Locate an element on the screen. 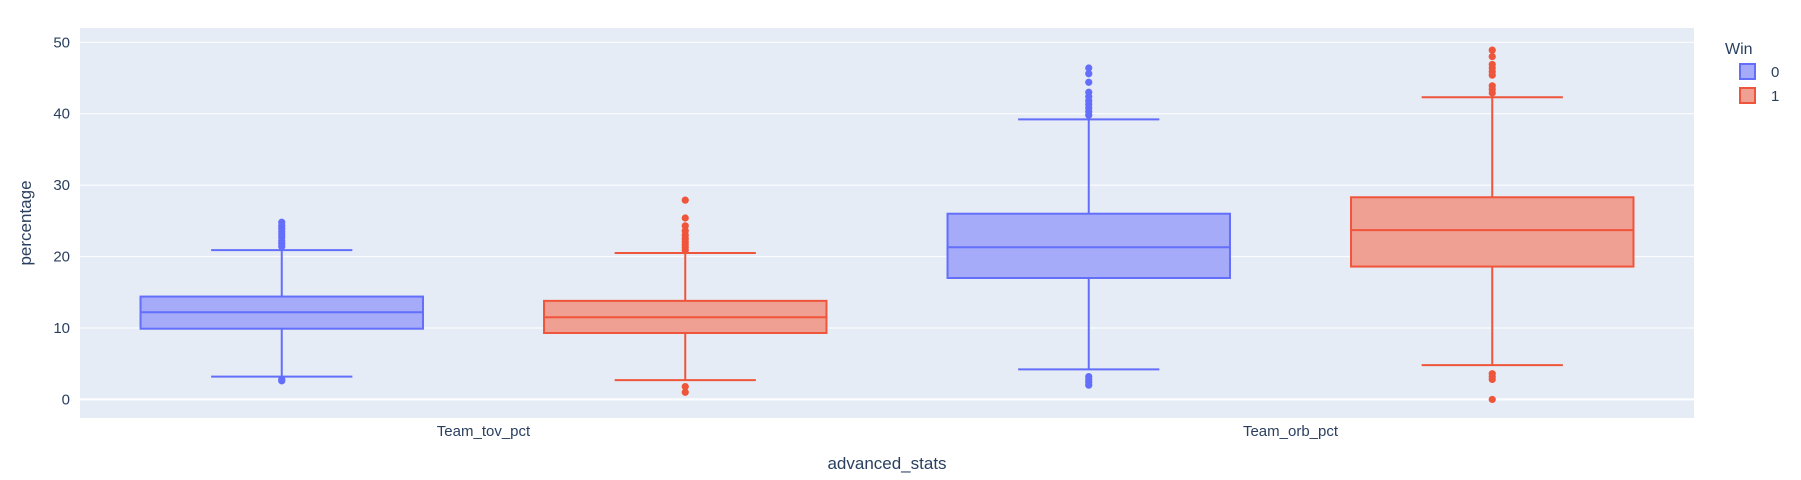  legend-label: 0 is located at coordinates (1775, 72).